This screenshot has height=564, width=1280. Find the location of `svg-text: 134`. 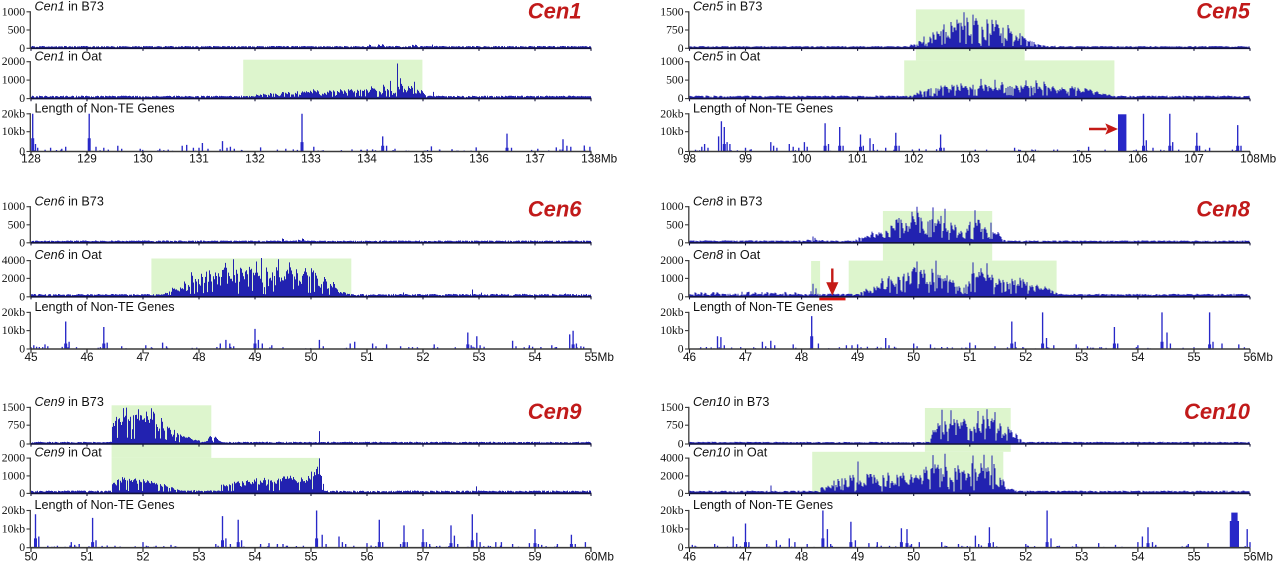

svg-text: 134 is located at coordinates (367, 158).